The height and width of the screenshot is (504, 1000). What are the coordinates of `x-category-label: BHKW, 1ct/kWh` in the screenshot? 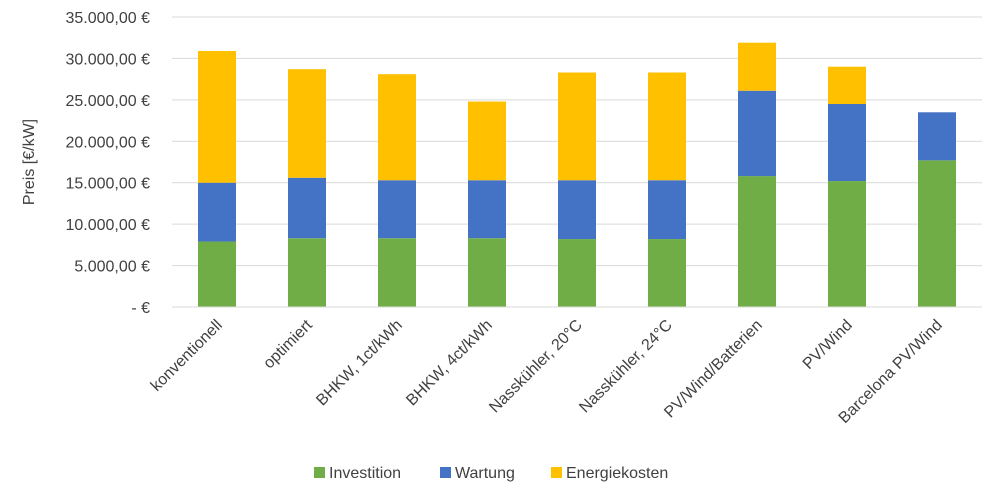 It's located at (359, 363).